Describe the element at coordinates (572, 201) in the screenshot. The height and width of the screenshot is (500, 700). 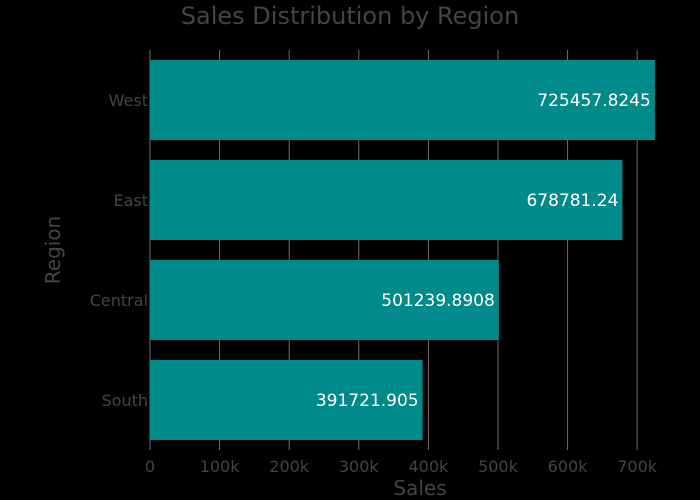
I see `bar-value-label: 678781.24` at that location.